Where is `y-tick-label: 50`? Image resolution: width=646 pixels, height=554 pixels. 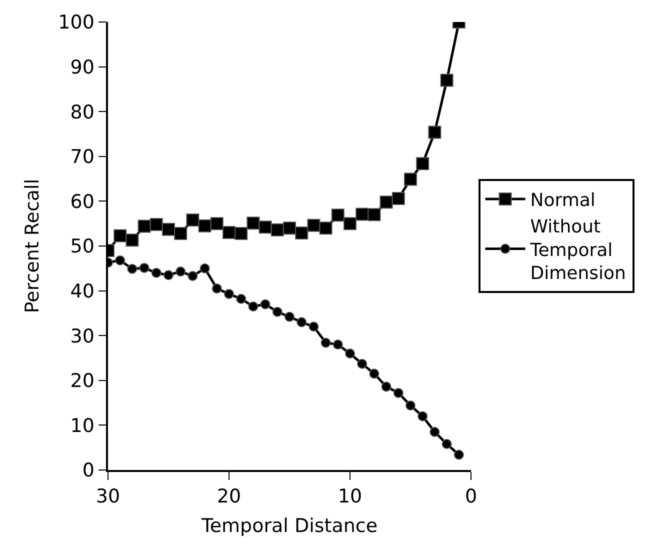 y-tick-label: 50 is located at coordinates (82, 247).